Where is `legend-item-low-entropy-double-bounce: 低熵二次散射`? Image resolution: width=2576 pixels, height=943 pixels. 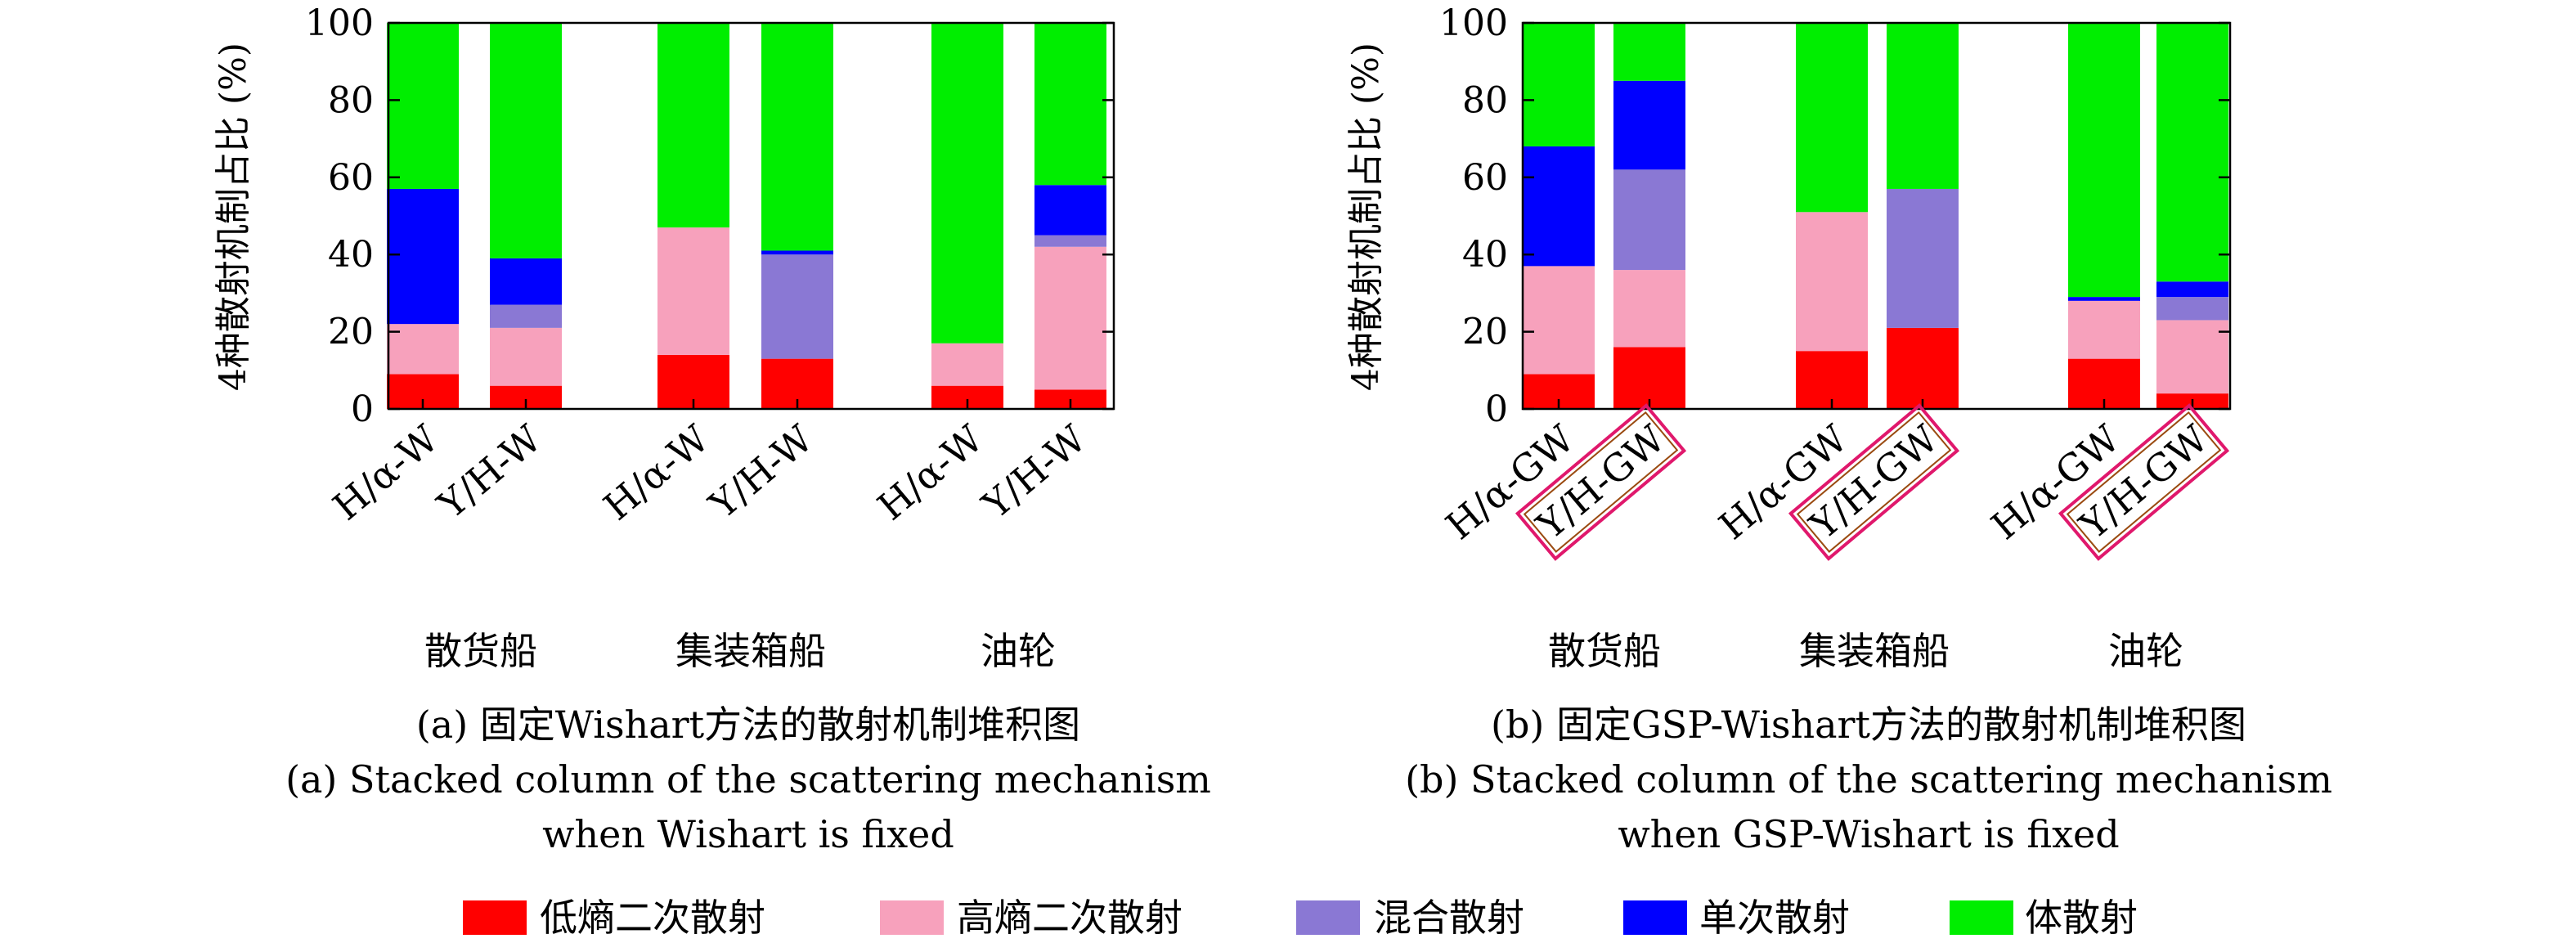 legend-item-low-entropy-double-bounce: 低熵二次散射 is located at coordinates (614, 918).